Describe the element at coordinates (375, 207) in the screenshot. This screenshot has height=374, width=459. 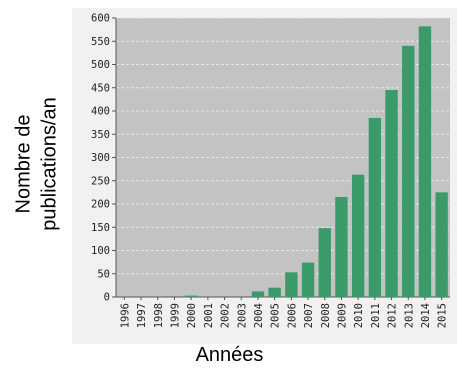
I see `bar-2011` at that location.